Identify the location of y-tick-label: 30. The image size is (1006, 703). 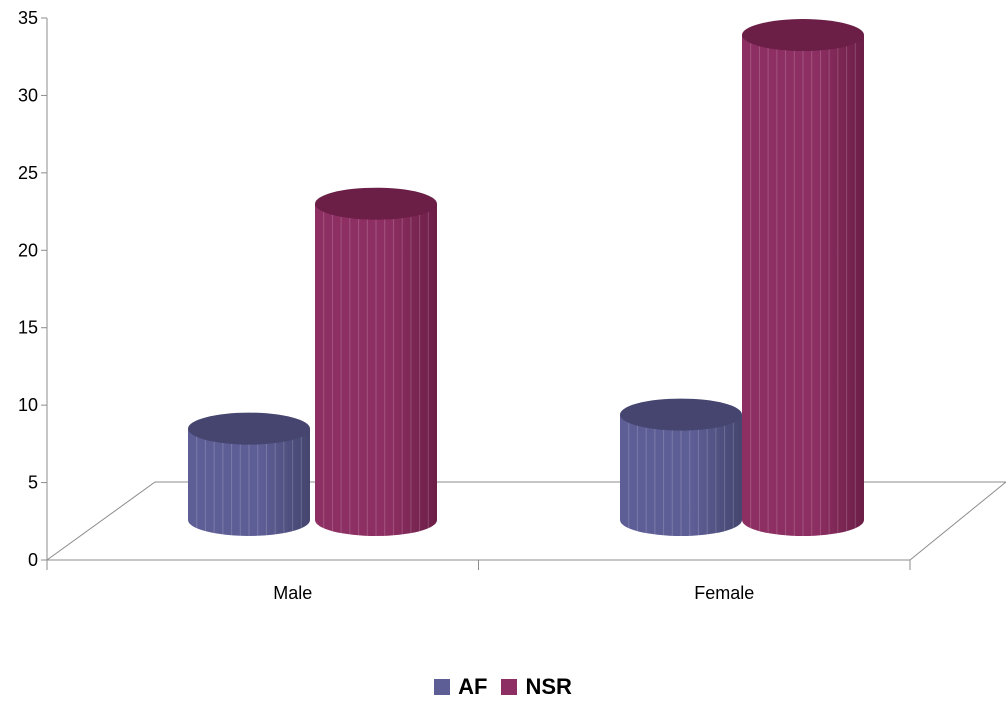
(28, 95).